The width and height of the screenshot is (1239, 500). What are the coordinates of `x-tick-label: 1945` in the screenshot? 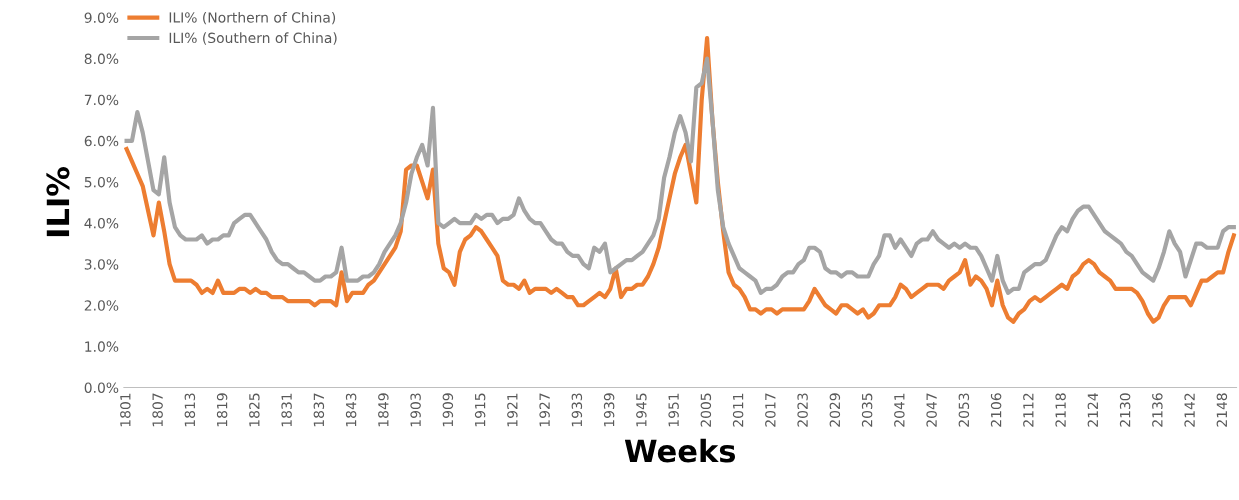 It's located at (641, 410).